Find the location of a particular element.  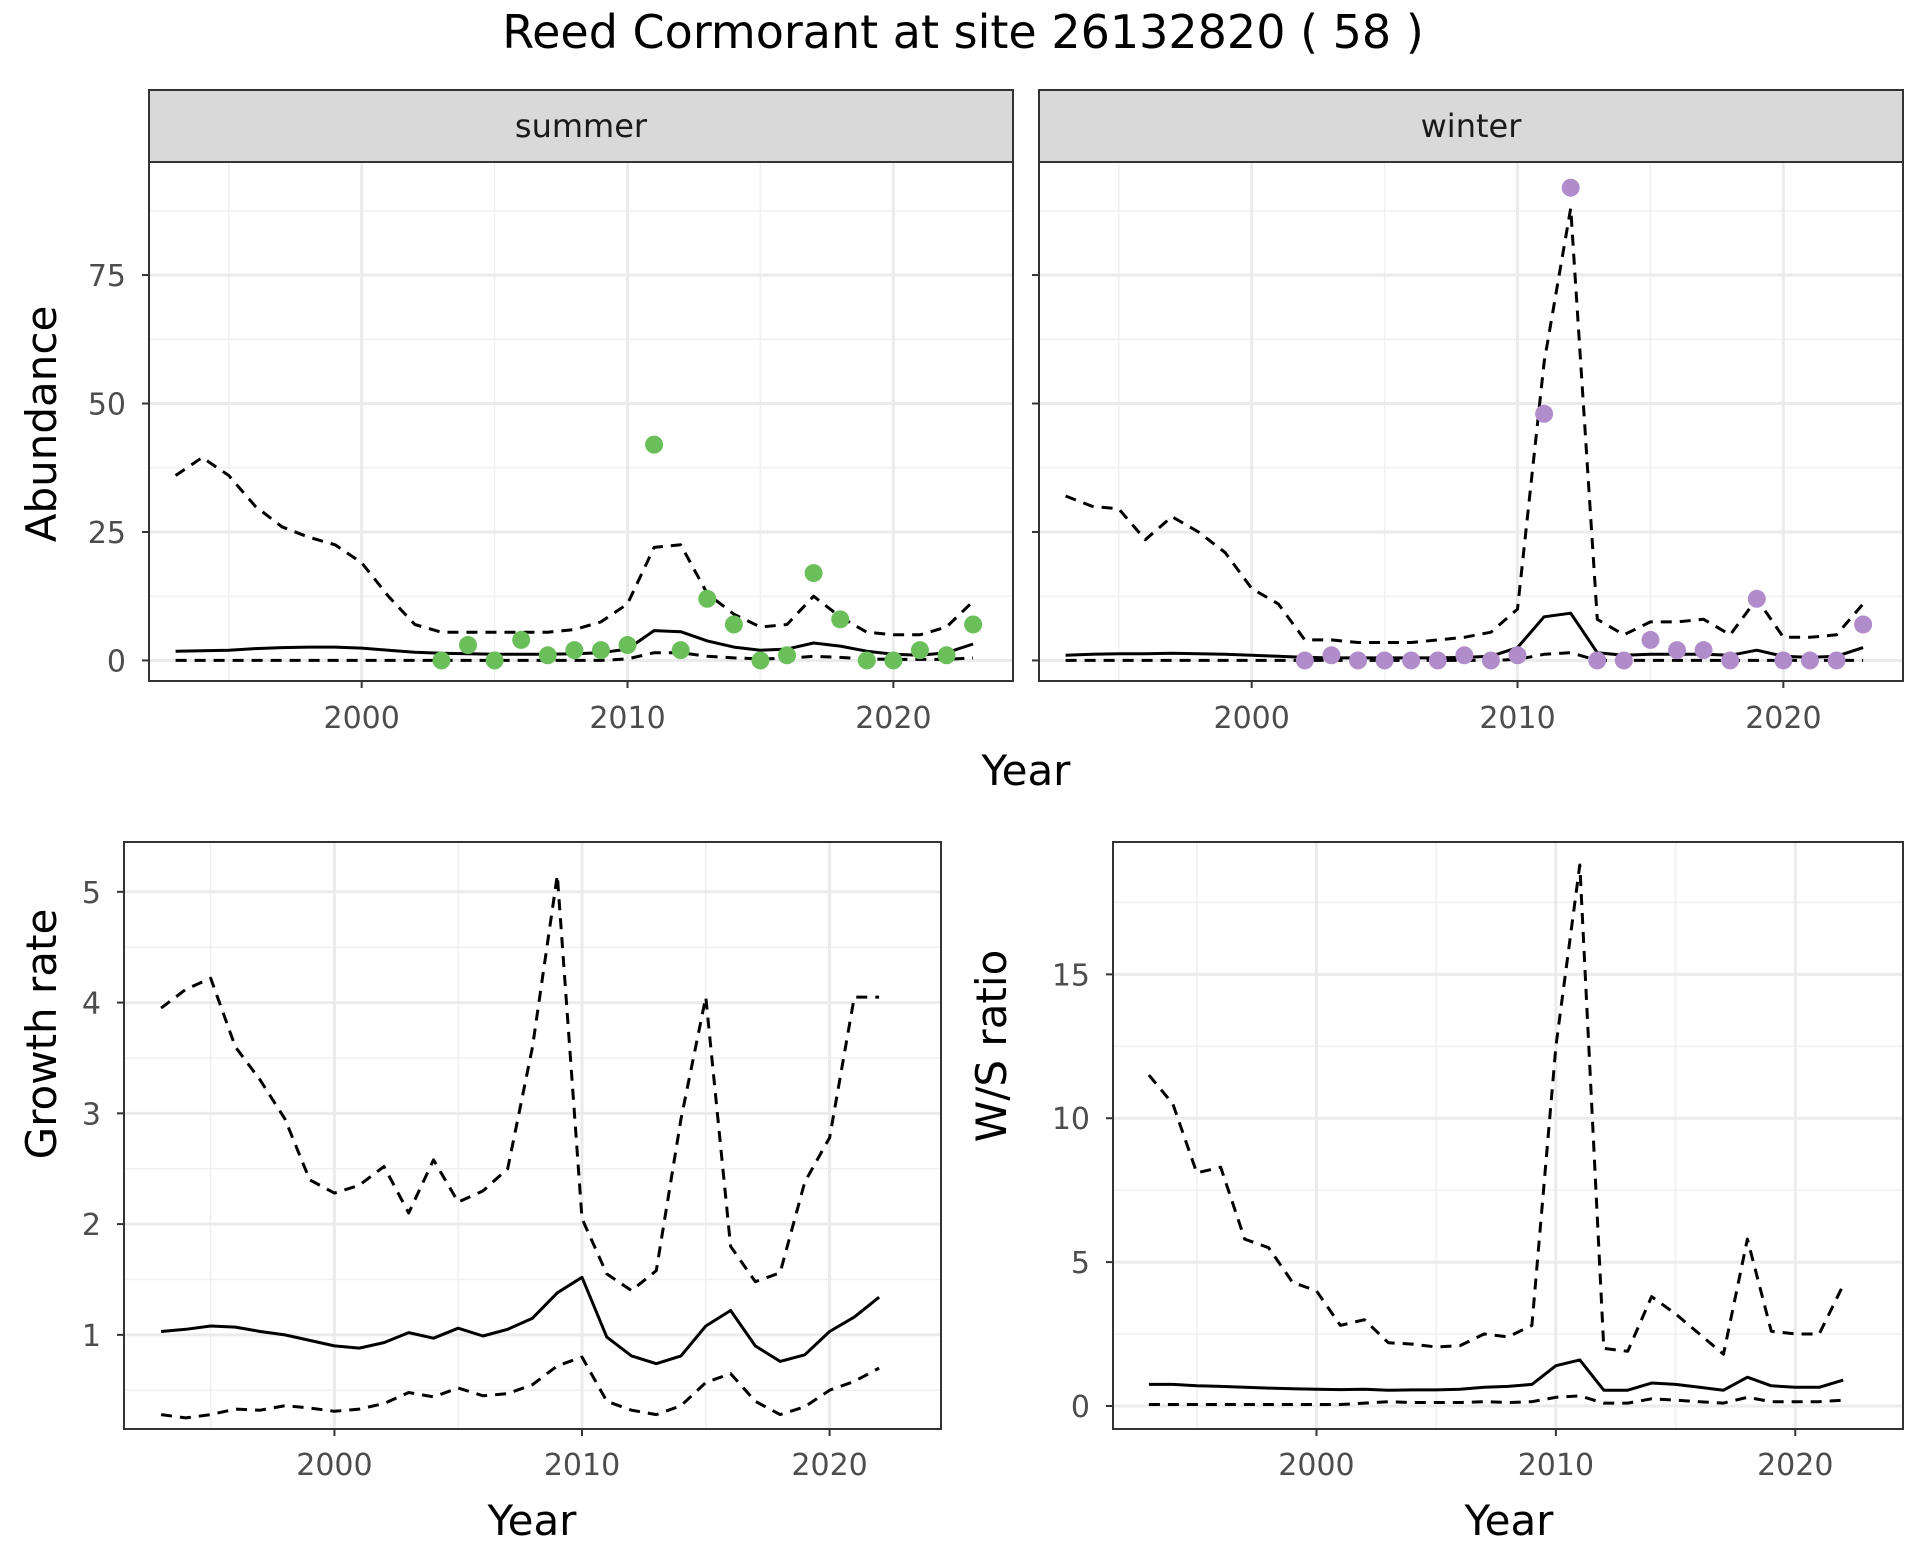

y-tick-label: 75 is located at coordinates (107, 276).